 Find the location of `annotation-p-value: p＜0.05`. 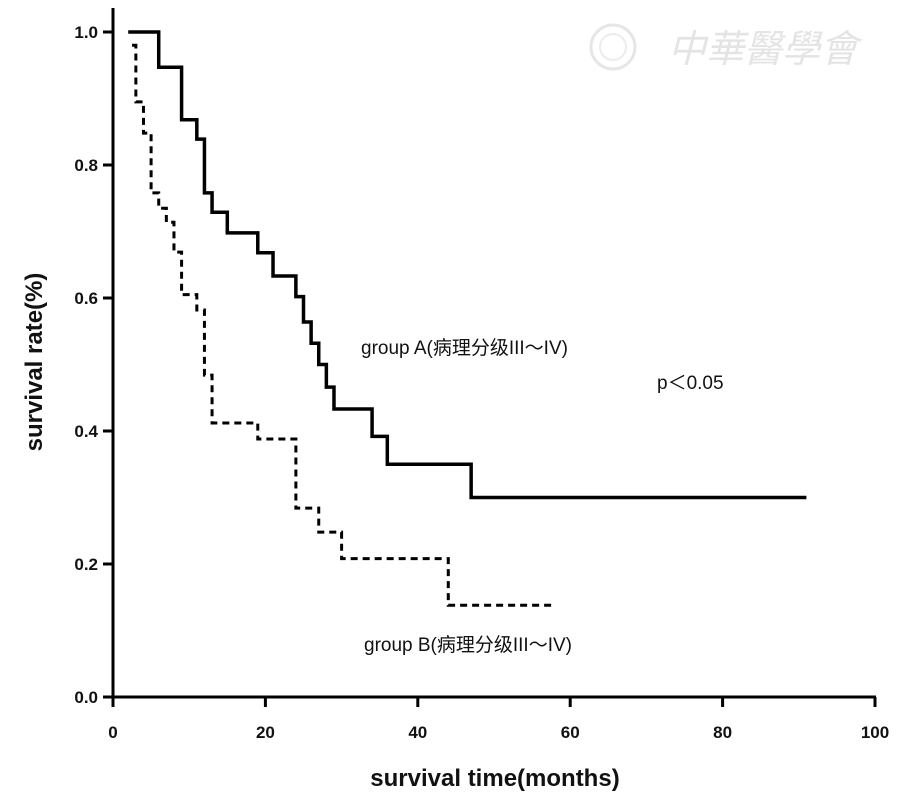

annotation-p-value: p＜0.05 is located at coordinates (690, 383).